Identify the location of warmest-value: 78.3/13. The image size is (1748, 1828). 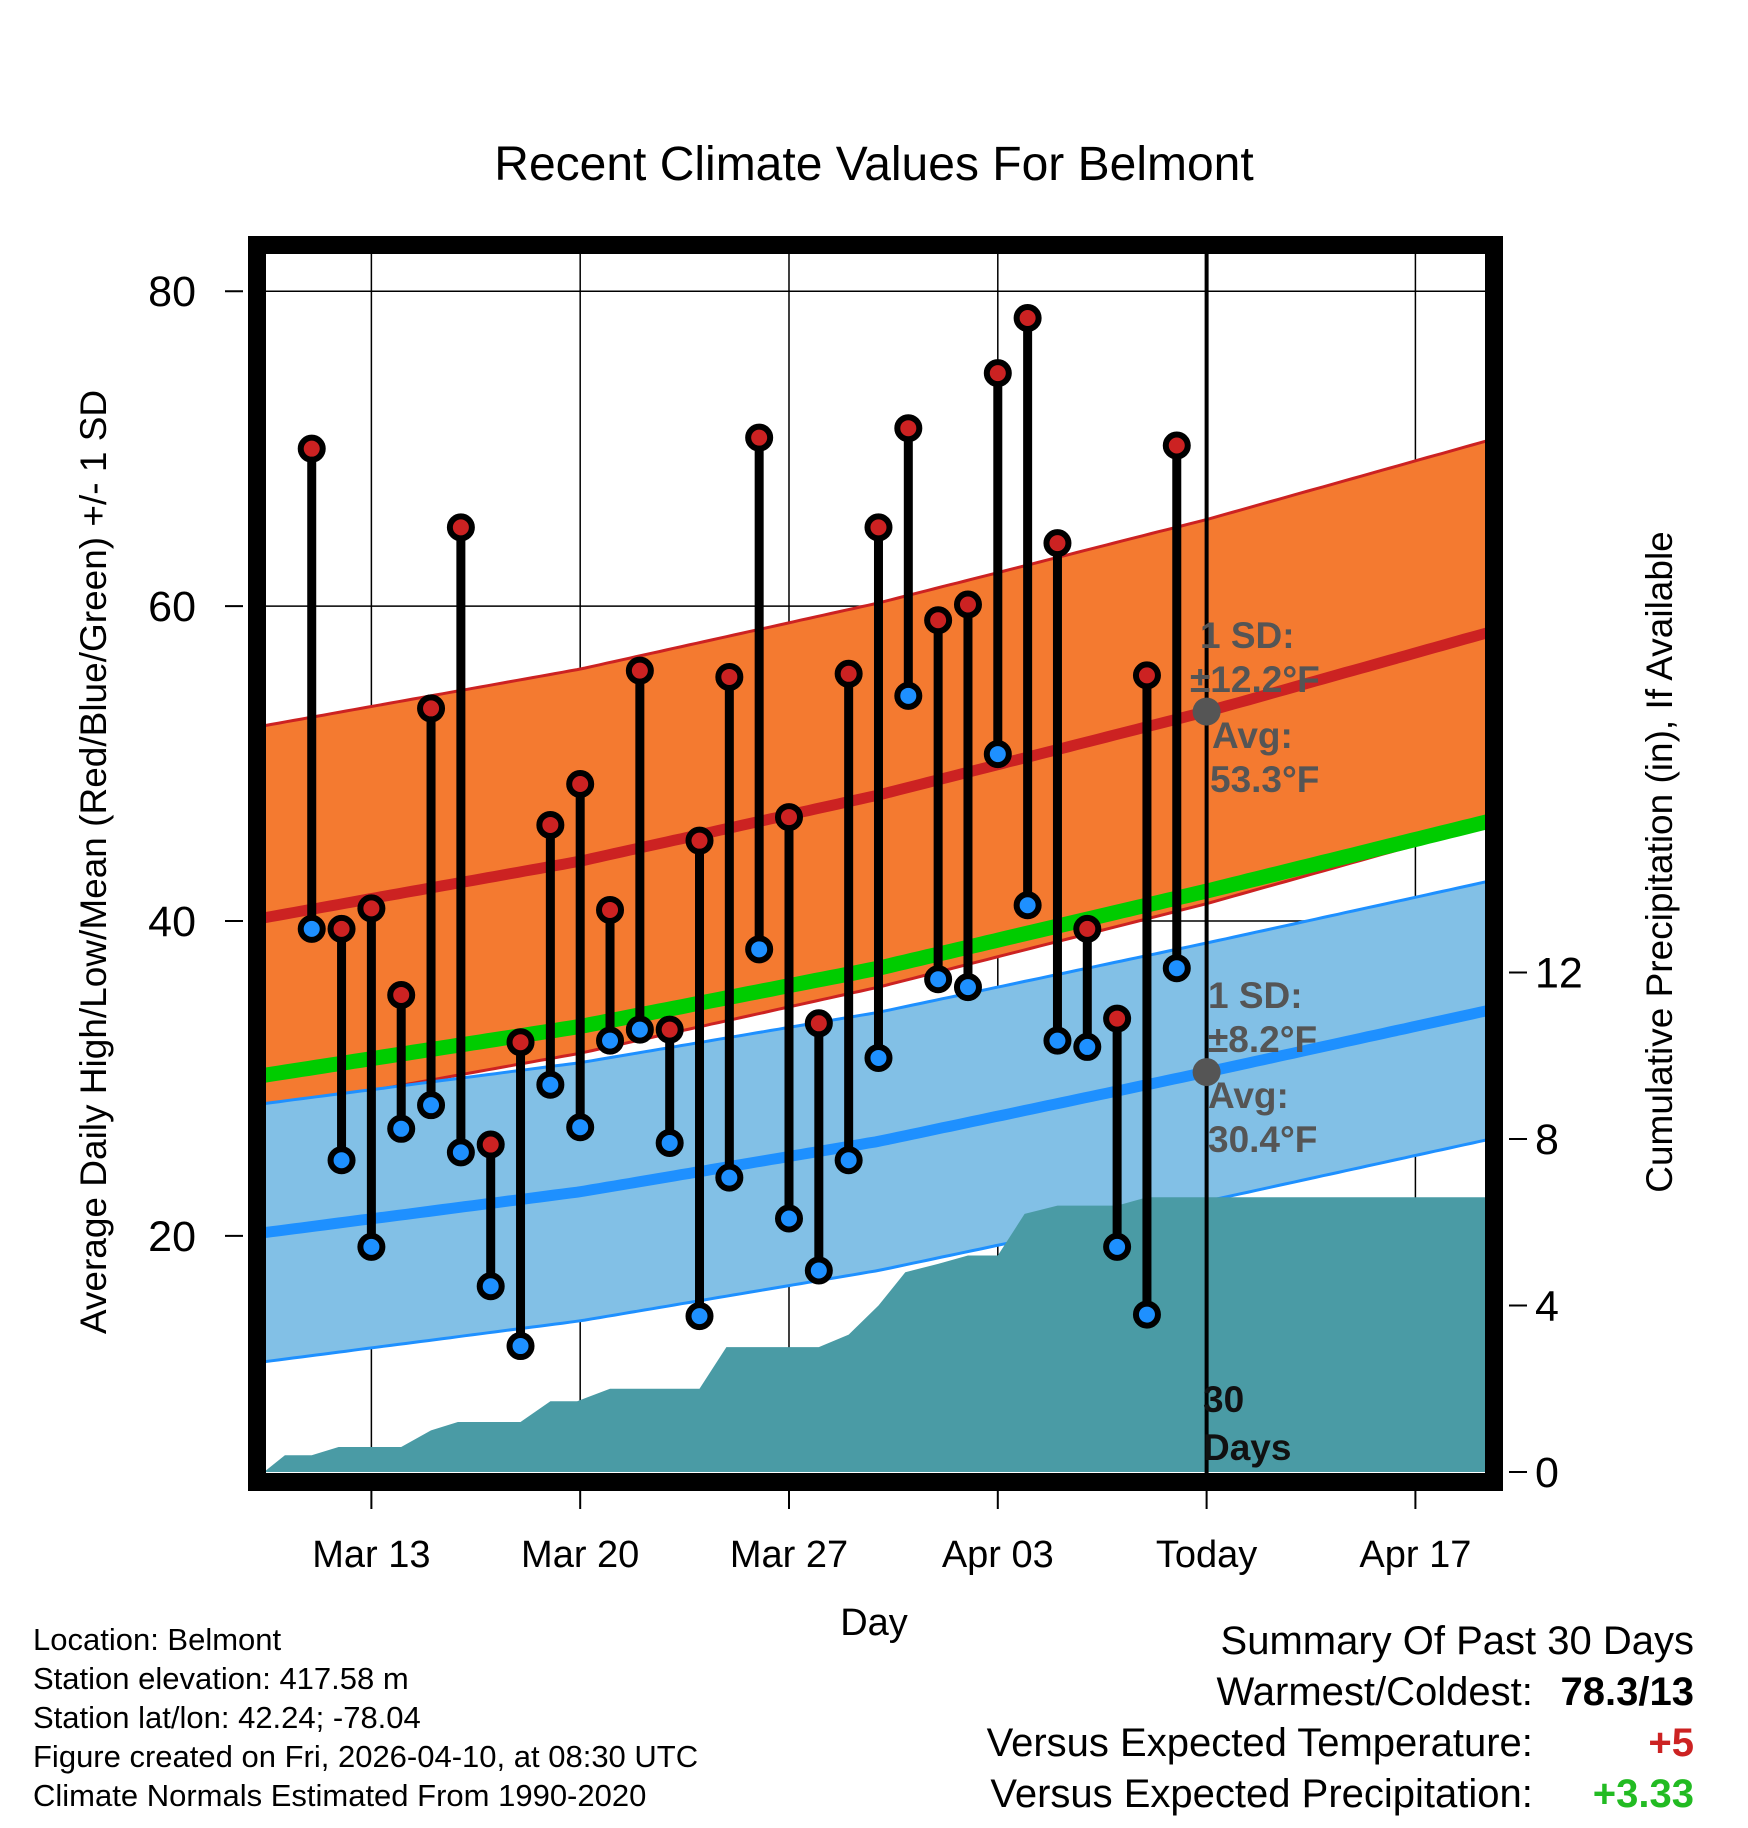
(1627, 1692).